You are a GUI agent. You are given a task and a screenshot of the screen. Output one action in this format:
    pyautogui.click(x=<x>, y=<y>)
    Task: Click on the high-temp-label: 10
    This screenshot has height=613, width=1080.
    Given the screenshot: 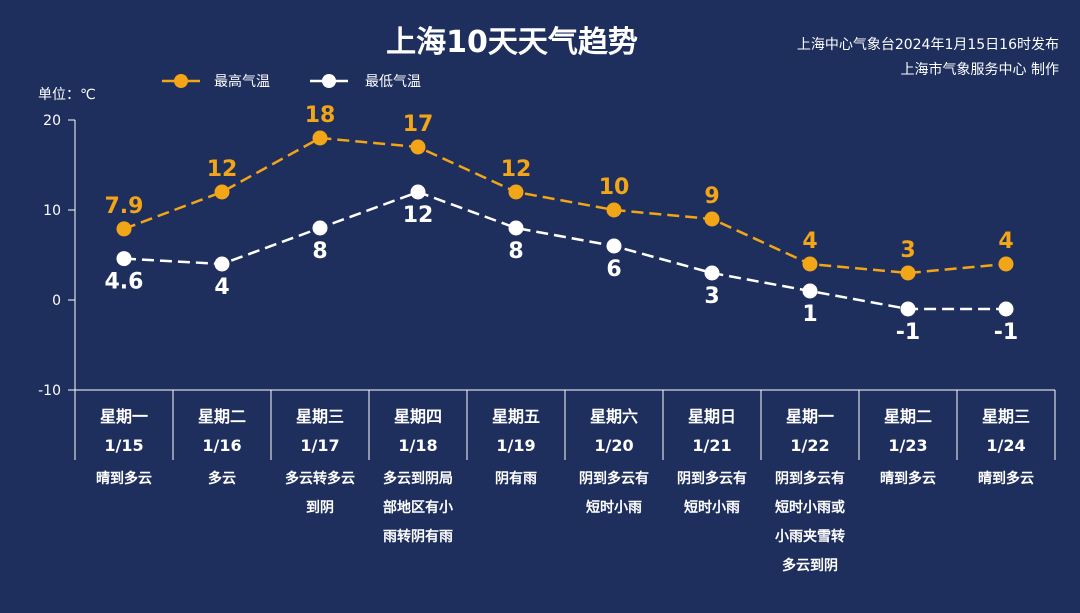 What is the action you would take?
    pyautogui.click(x=614, y=187)
    